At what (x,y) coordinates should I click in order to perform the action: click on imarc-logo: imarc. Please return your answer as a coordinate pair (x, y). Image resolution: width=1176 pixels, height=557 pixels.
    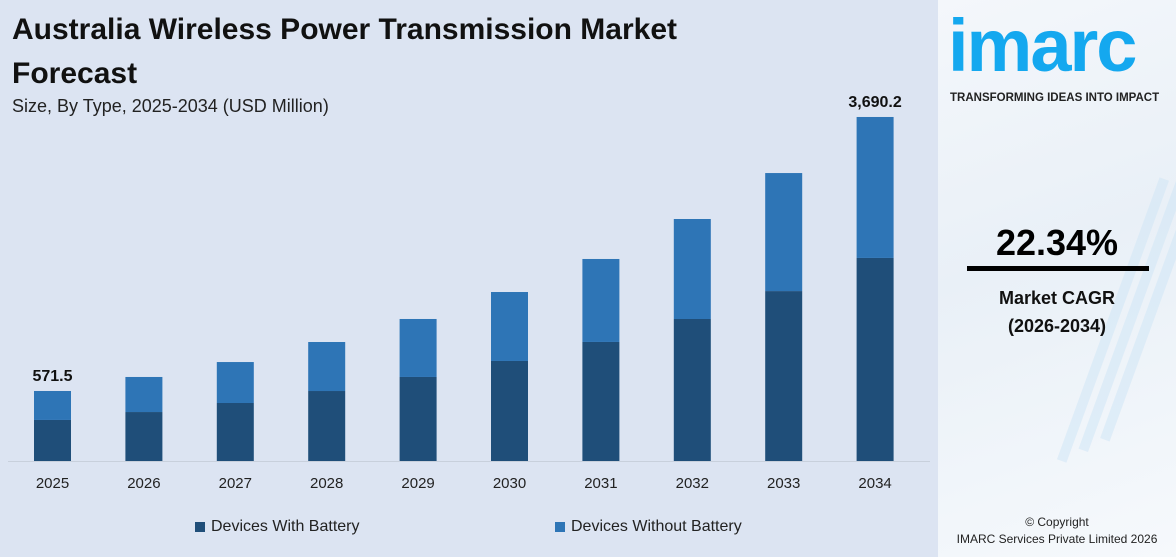
    Looking at the image, I should click on (1042, 45).